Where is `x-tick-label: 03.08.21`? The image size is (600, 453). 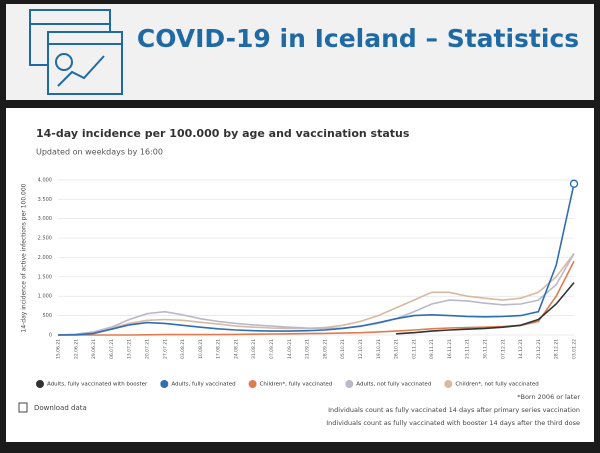
x-tick-label: 03.08.21 is located at coordinates (183, 349).